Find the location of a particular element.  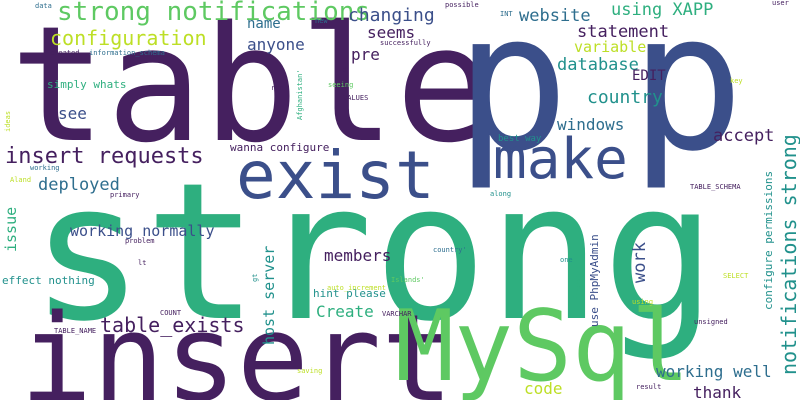

word-exist: exist is located at coordinates (335, 175).